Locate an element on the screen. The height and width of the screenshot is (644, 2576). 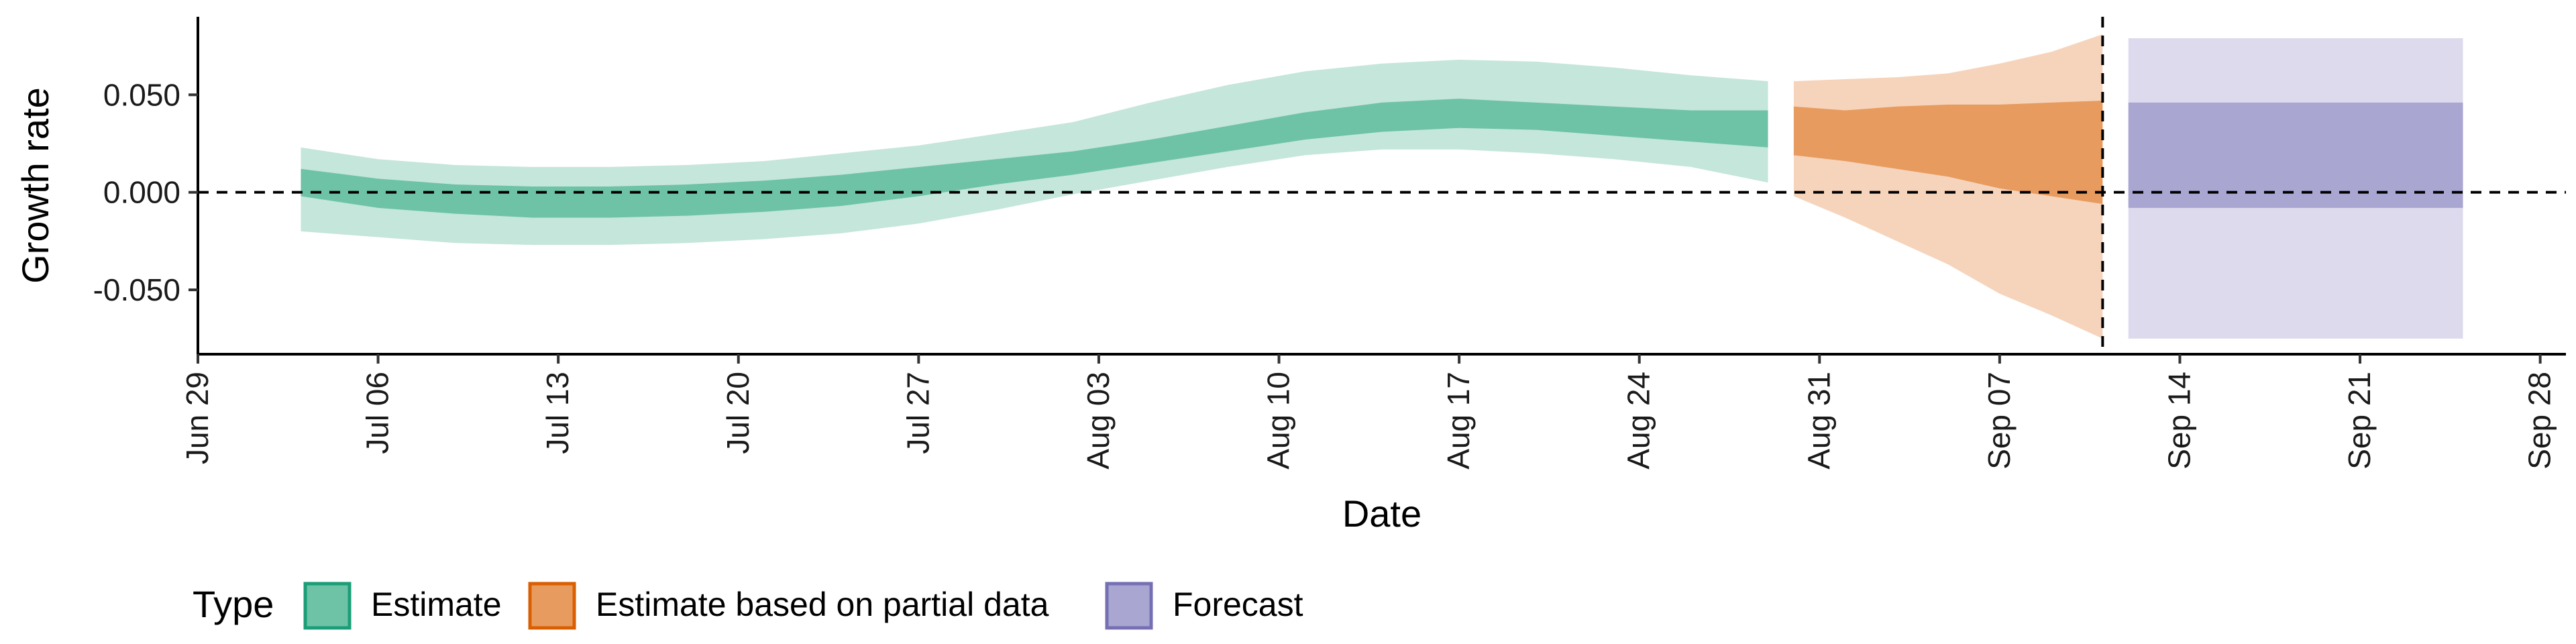
x-tick-label: Jul 20 is located at coordinates (737, 413).